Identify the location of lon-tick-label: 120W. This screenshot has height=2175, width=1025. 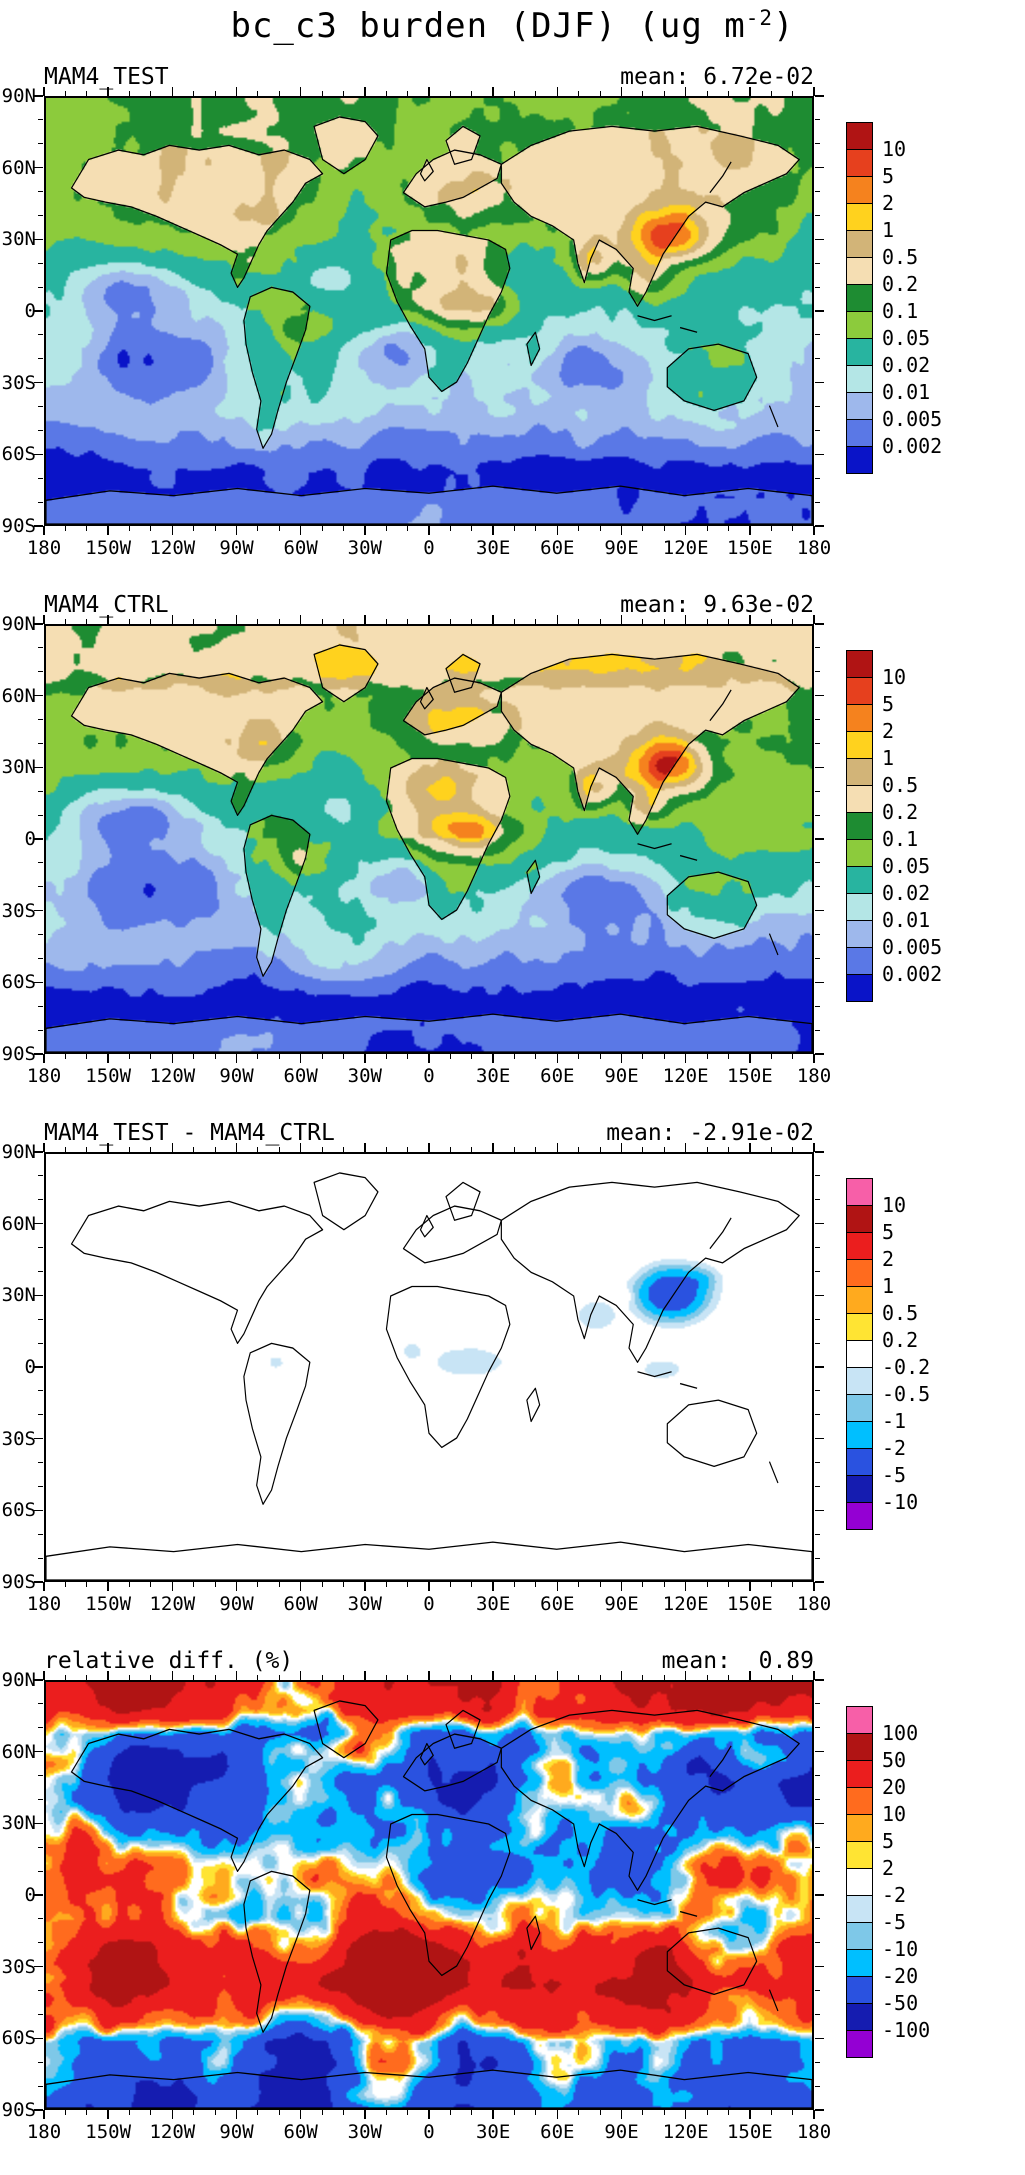
(172, 1604).